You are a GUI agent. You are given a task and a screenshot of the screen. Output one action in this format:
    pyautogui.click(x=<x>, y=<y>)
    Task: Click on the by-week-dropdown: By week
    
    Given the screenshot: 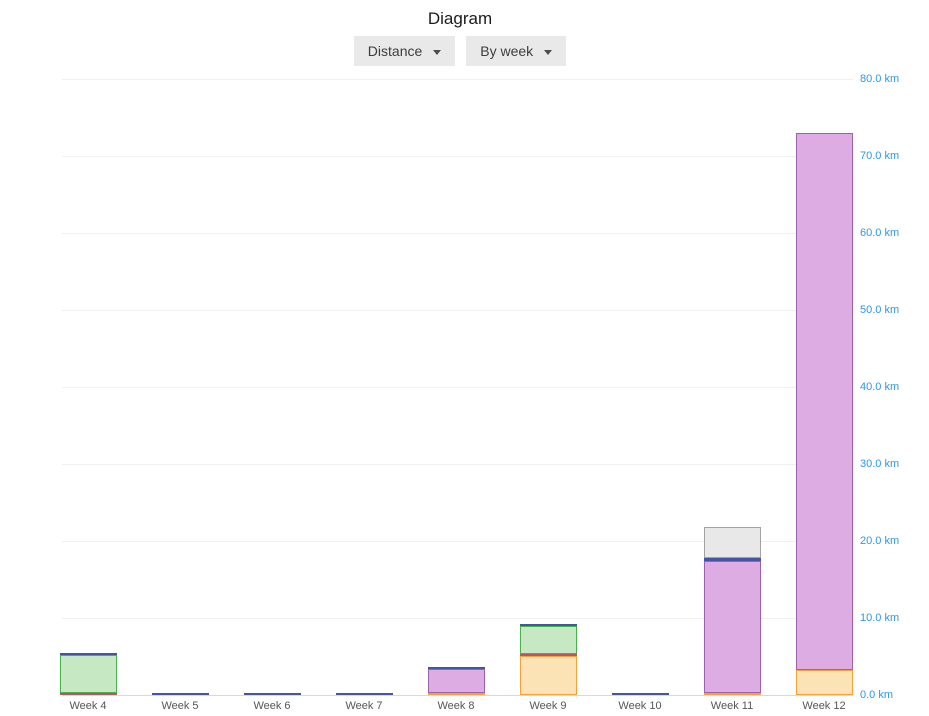 What is the action you would take?
    pyautogui.click(x=516, y=51)
    